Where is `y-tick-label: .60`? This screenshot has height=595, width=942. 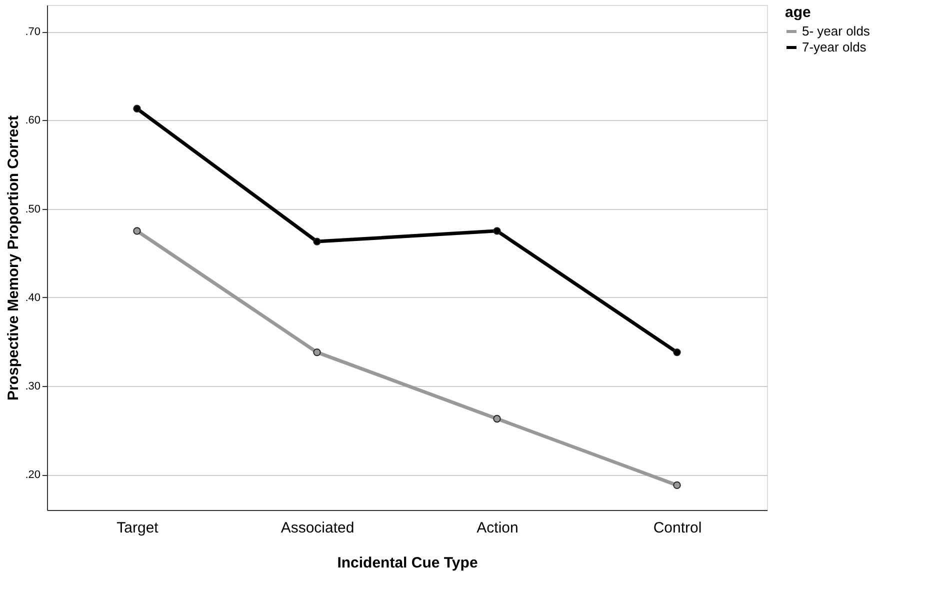 y-tick-label: .60 is located at coordinates (32, 120).